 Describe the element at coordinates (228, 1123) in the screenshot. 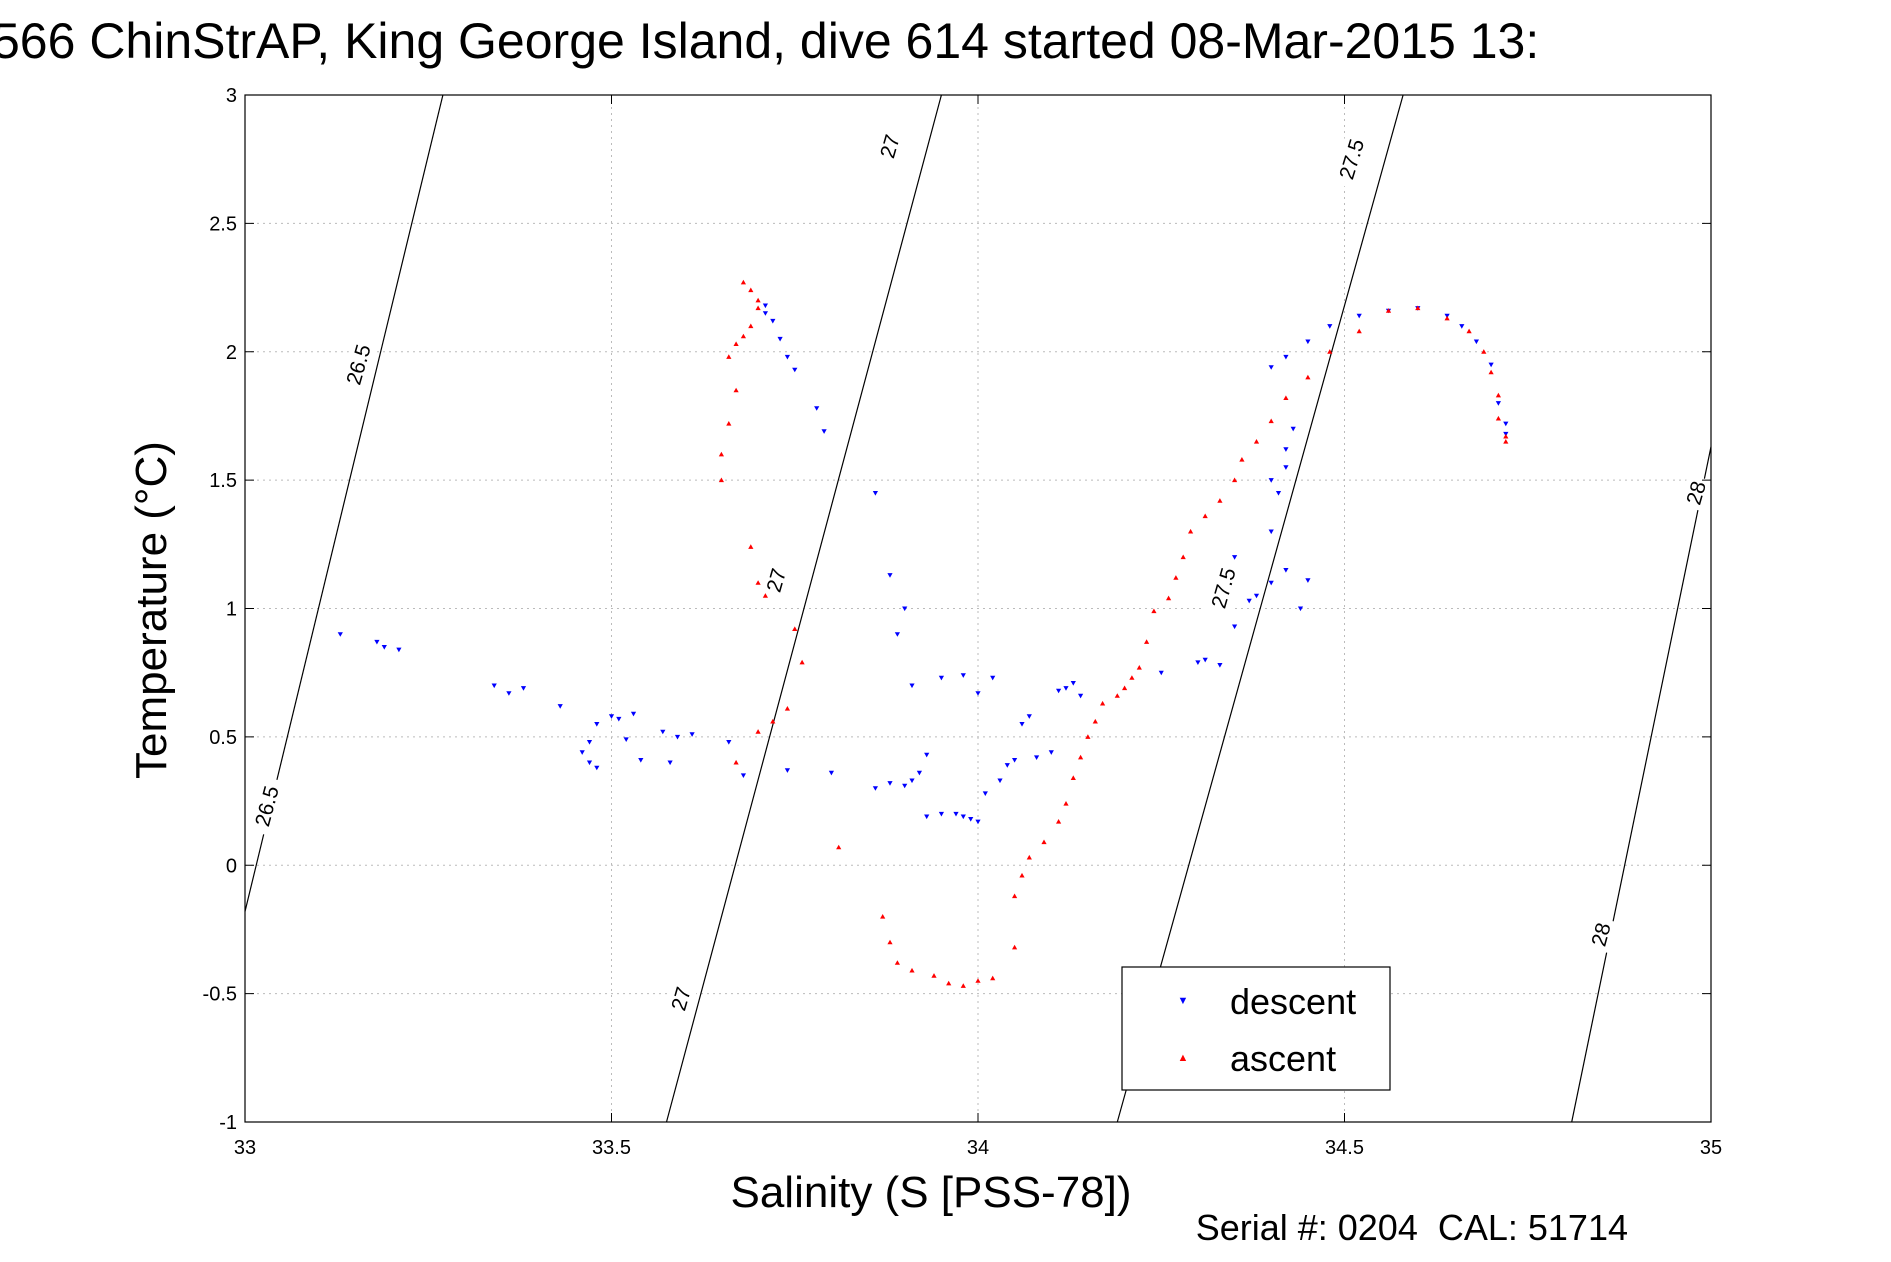

I see `y-tick-label: -1` at that location.